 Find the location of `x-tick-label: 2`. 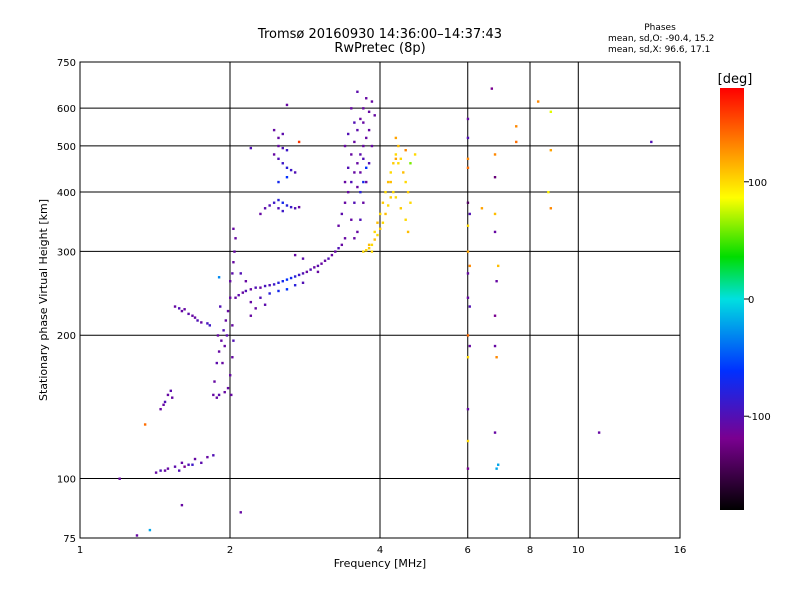

x-tick-label: 2 is located at coordinates (230, 550).